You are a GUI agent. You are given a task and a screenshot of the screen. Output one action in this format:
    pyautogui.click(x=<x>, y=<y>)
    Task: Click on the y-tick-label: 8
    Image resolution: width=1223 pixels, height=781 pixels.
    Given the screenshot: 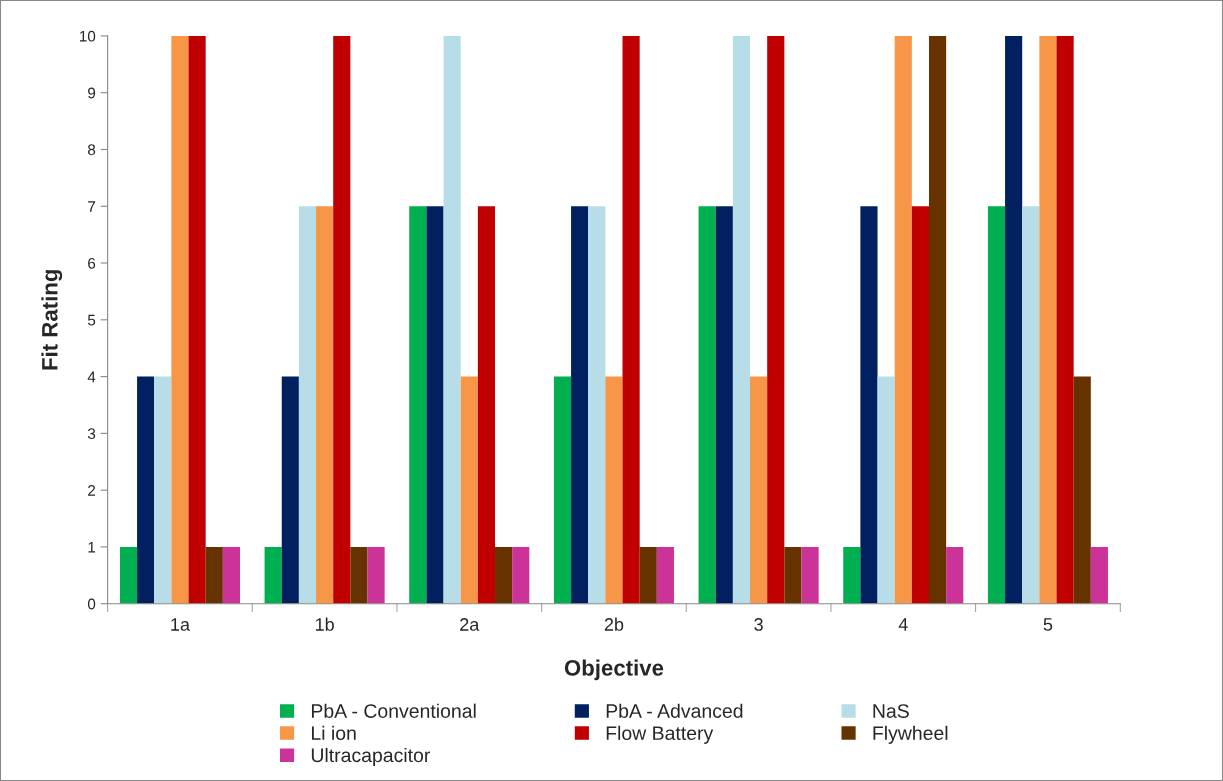 What is the action you would take?
    pyautogui.click(x=91, y=150)
    